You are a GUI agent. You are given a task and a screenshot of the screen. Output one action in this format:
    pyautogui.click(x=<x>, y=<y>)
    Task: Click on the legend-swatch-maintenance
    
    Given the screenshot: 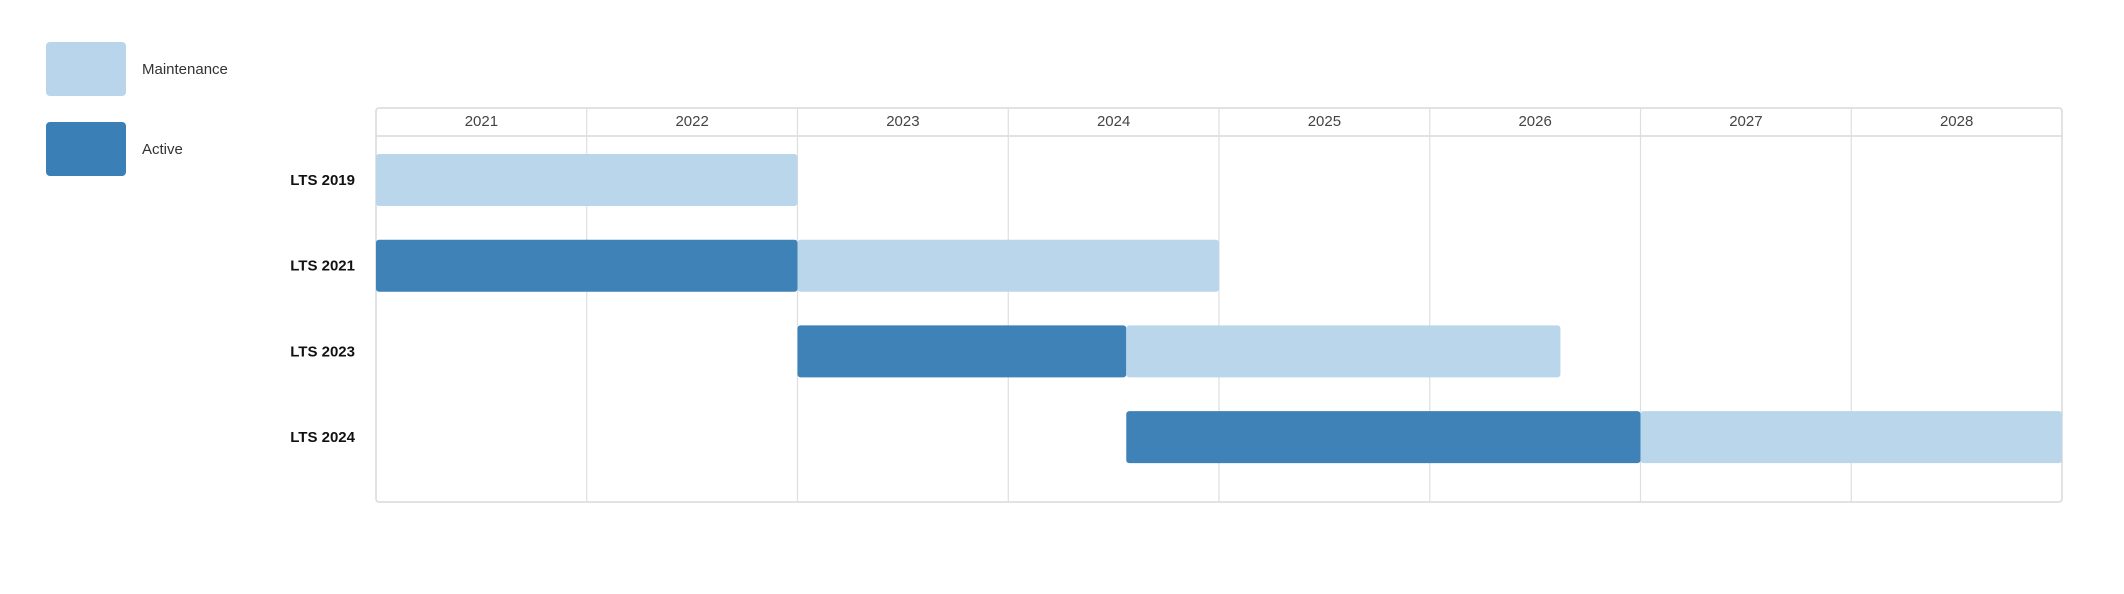 What is the action you would take?
    pyautogui.click(x=86, y=69)
    